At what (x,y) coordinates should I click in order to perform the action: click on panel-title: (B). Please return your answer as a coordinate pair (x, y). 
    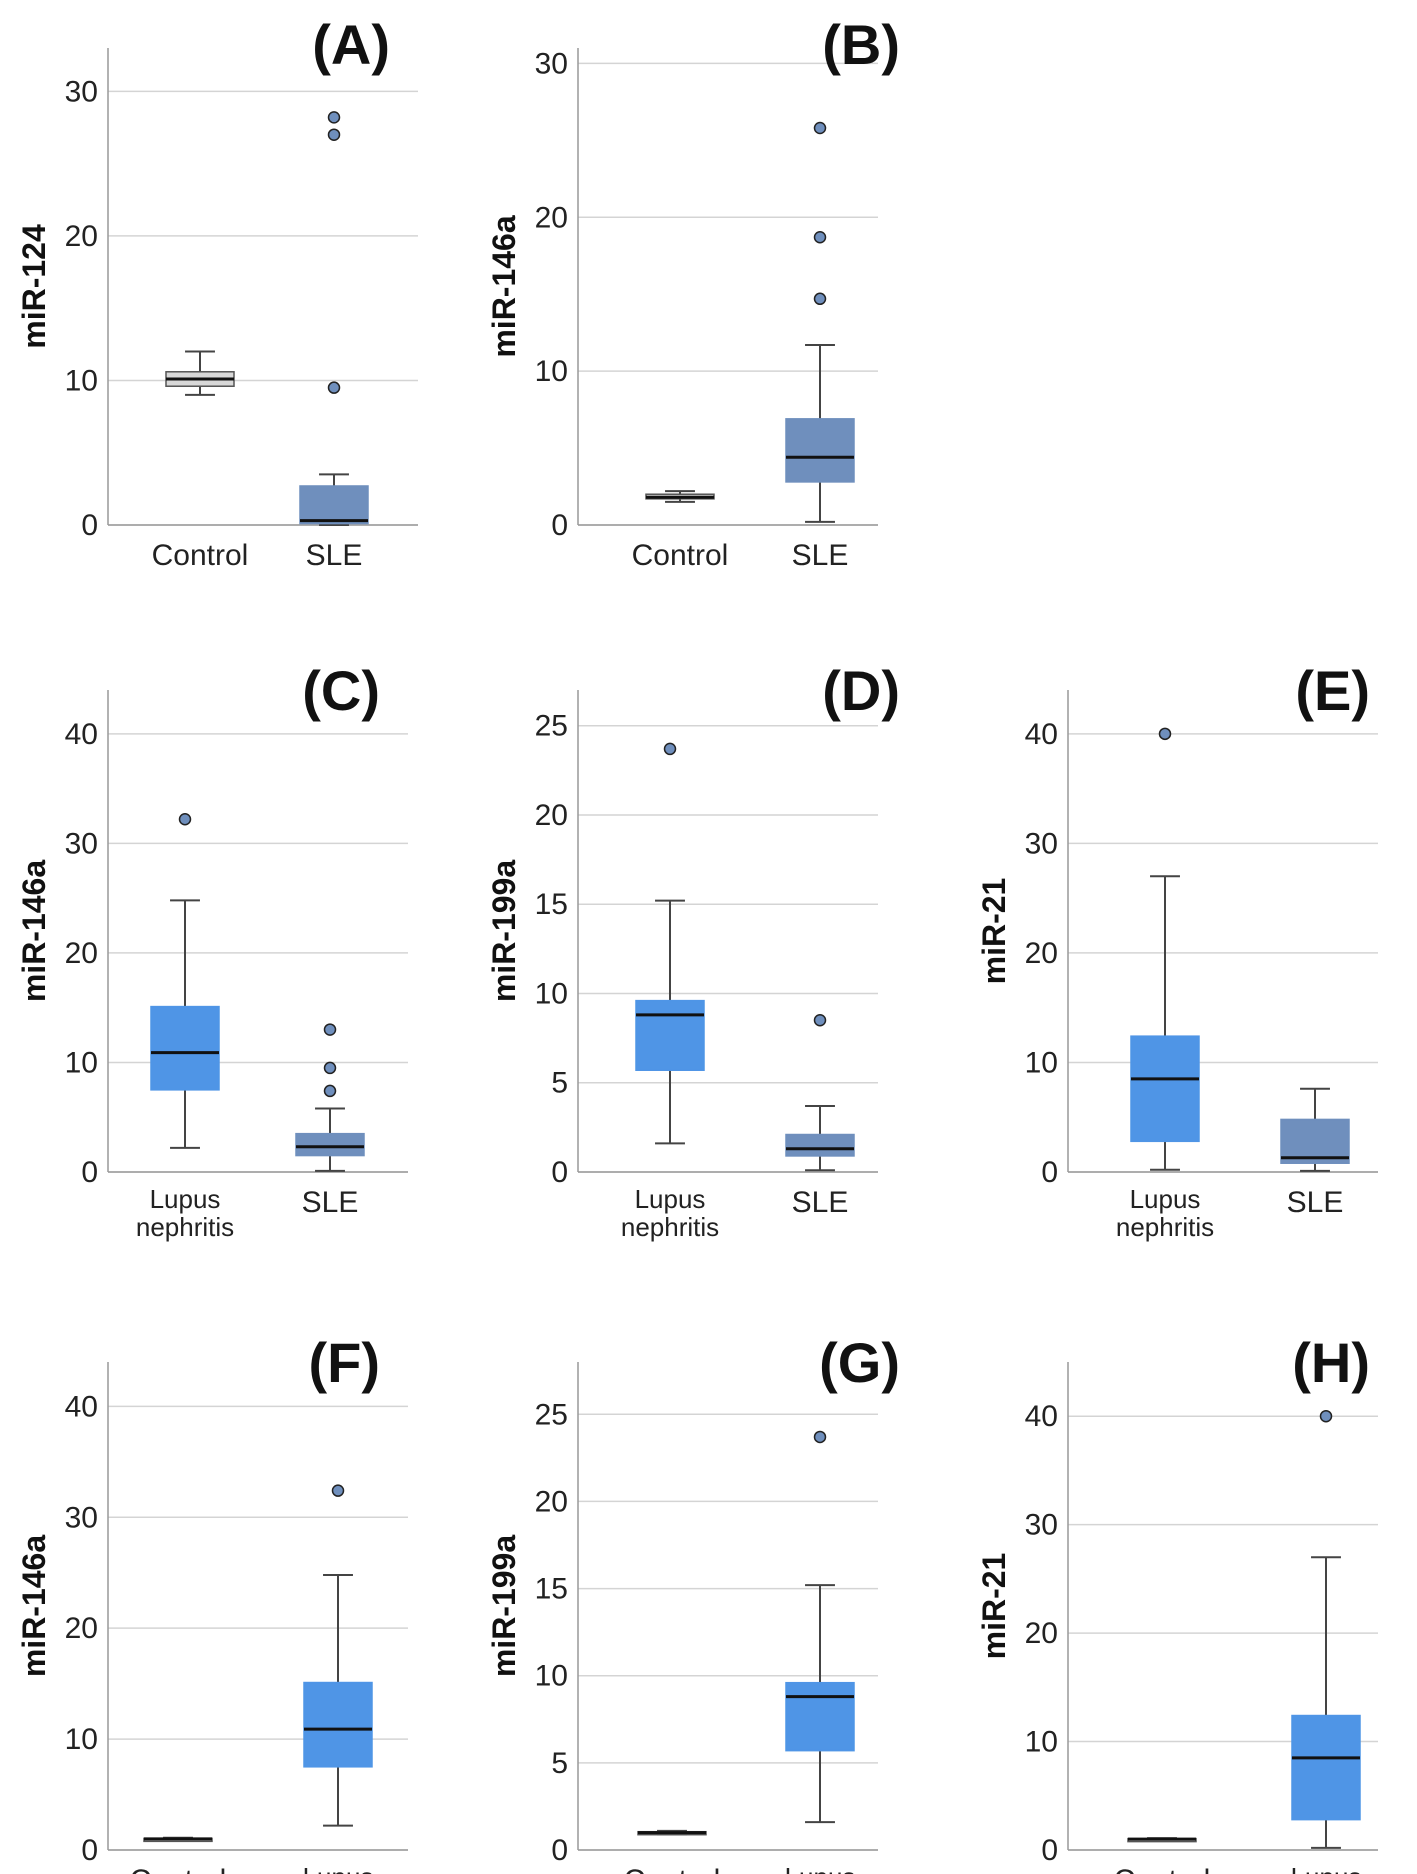
    Looking at the image, I should click on (861, 44).